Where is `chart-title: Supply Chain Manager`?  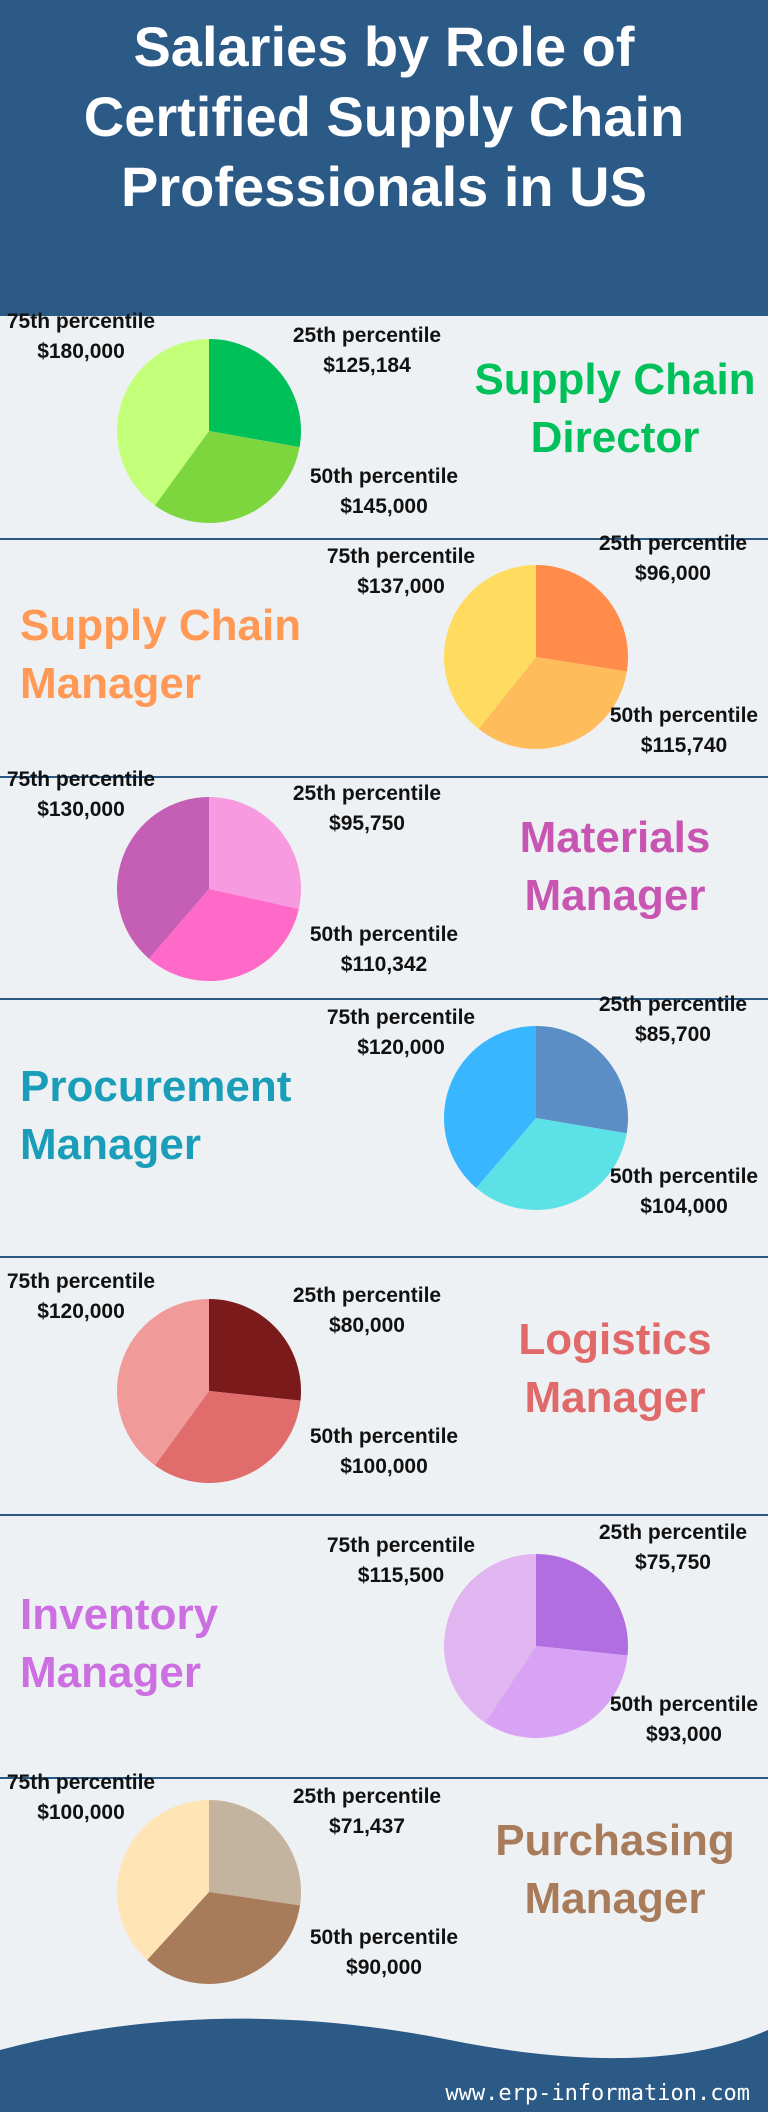
chart-title: Supply Chain Manager is located at coordinates (161, 654).